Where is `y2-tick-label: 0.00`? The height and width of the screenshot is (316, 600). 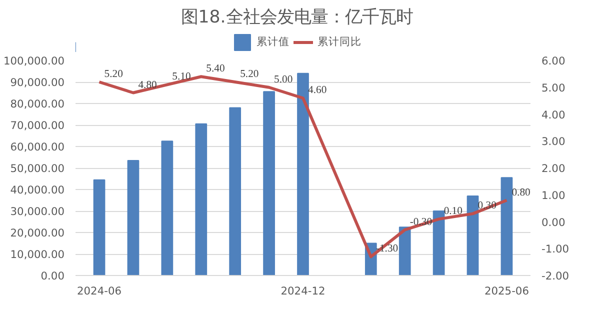 y2-tick-label: 0.00 is located at coordinates (554, 222).